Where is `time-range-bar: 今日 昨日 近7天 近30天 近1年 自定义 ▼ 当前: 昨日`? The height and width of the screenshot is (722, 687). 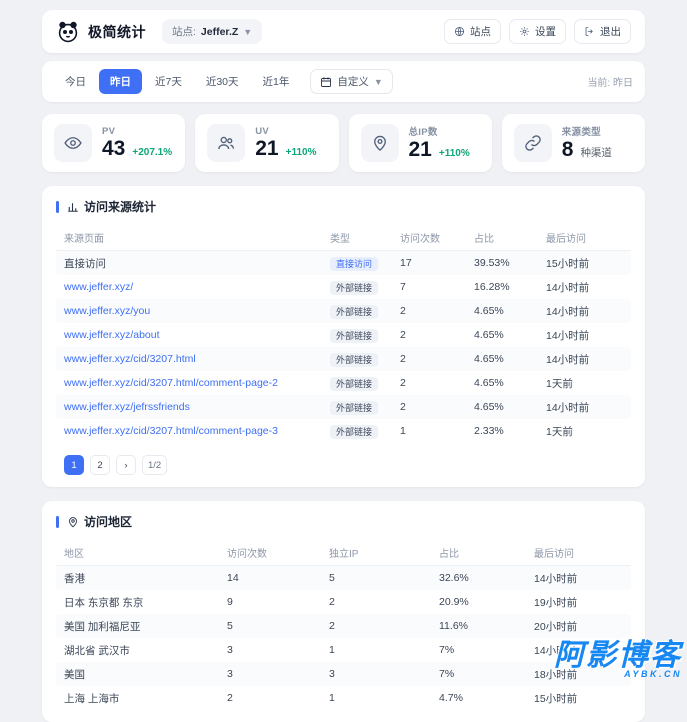 time-range-bar: 今日 昨日 近7天 近30天 近1年 自定义 ▼ 当前: 昨日 is located at coordinates (343, 81).